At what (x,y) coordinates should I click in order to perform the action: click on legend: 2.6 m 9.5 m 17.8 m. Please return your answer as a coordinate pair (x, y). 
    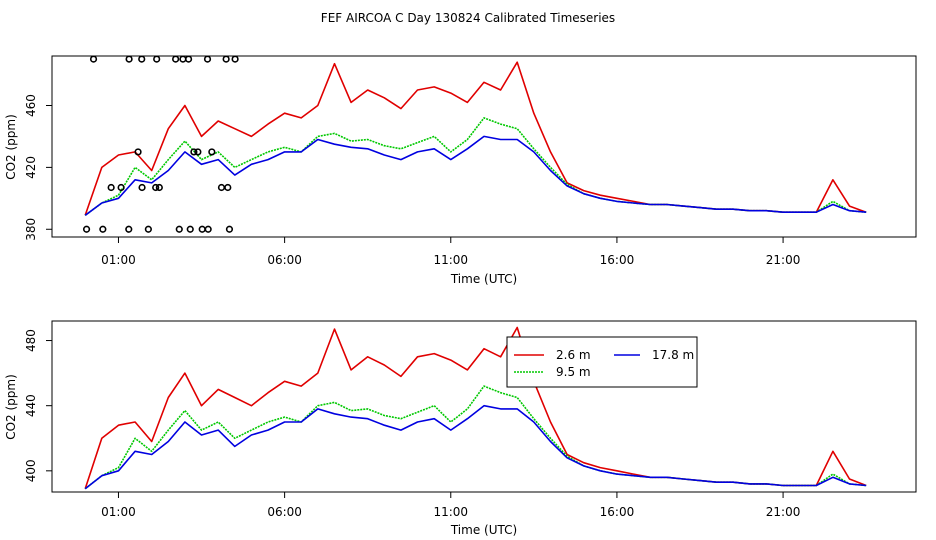
    Looking at the image, I should click on (602, 362).